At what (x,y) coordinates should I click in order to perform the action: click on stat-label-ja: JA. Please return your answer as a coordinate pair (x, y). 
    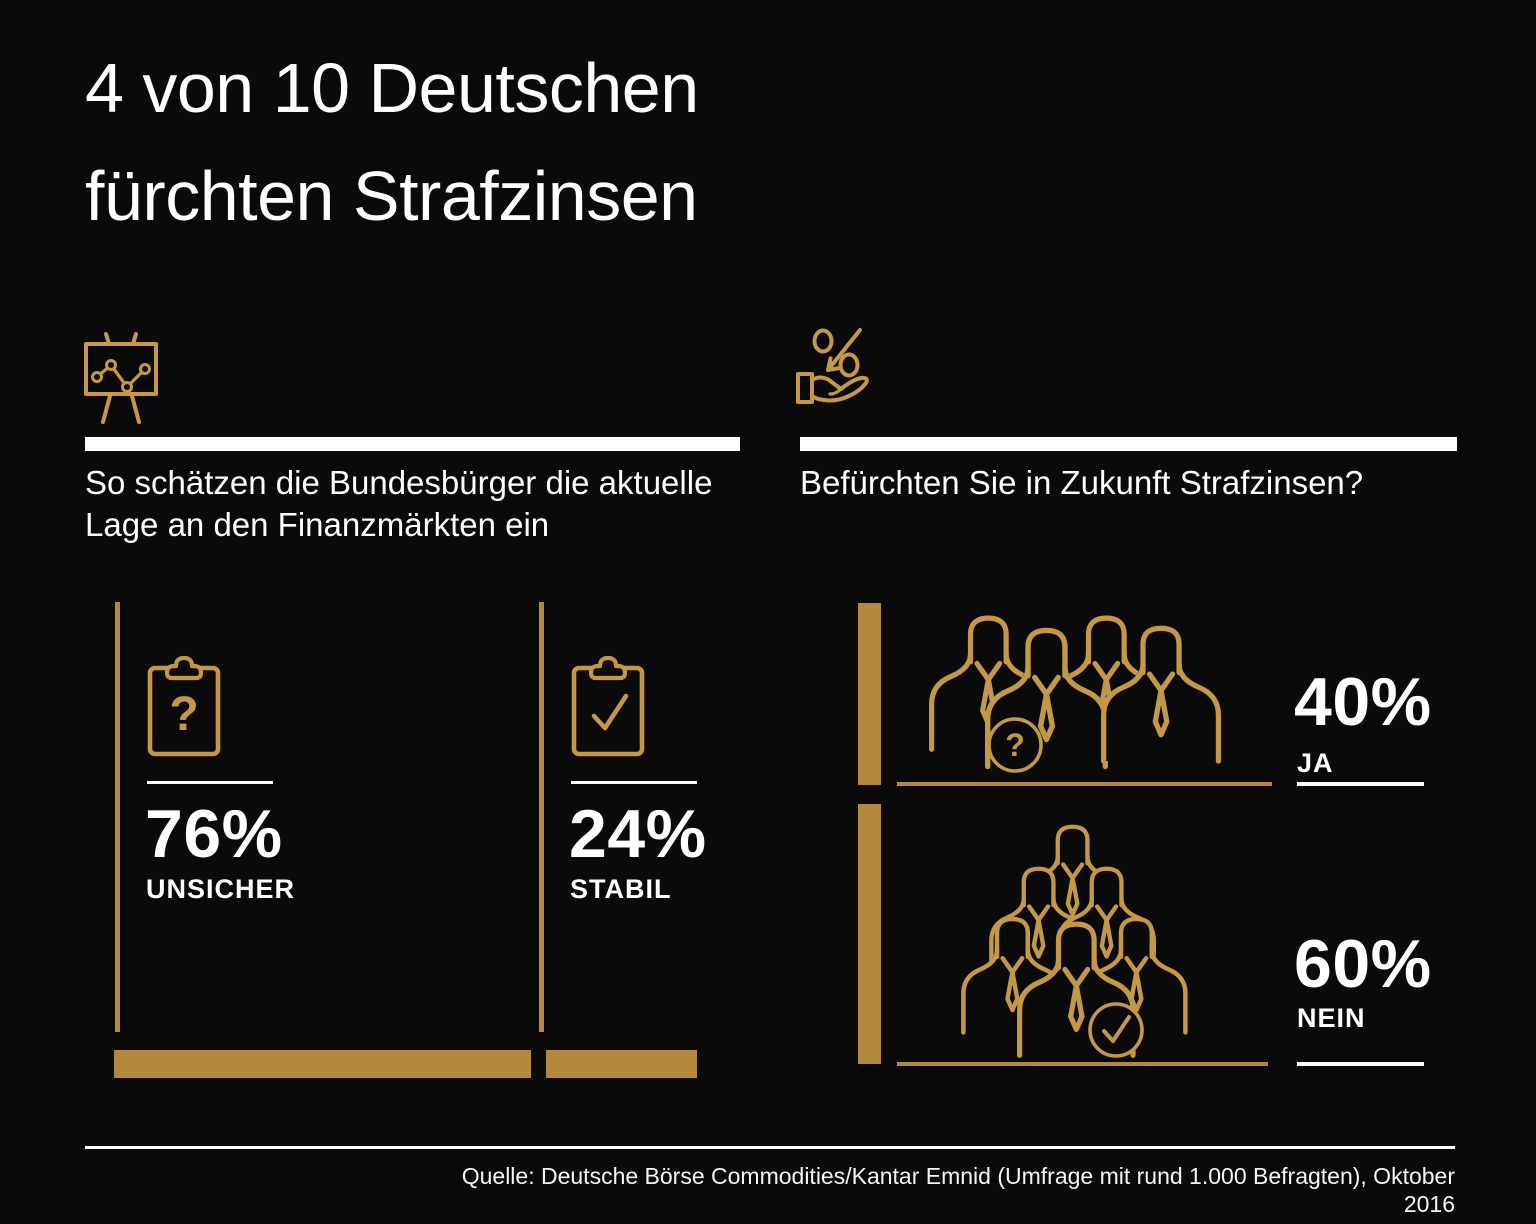
    Looking at the image, I should click on (1315, 763).